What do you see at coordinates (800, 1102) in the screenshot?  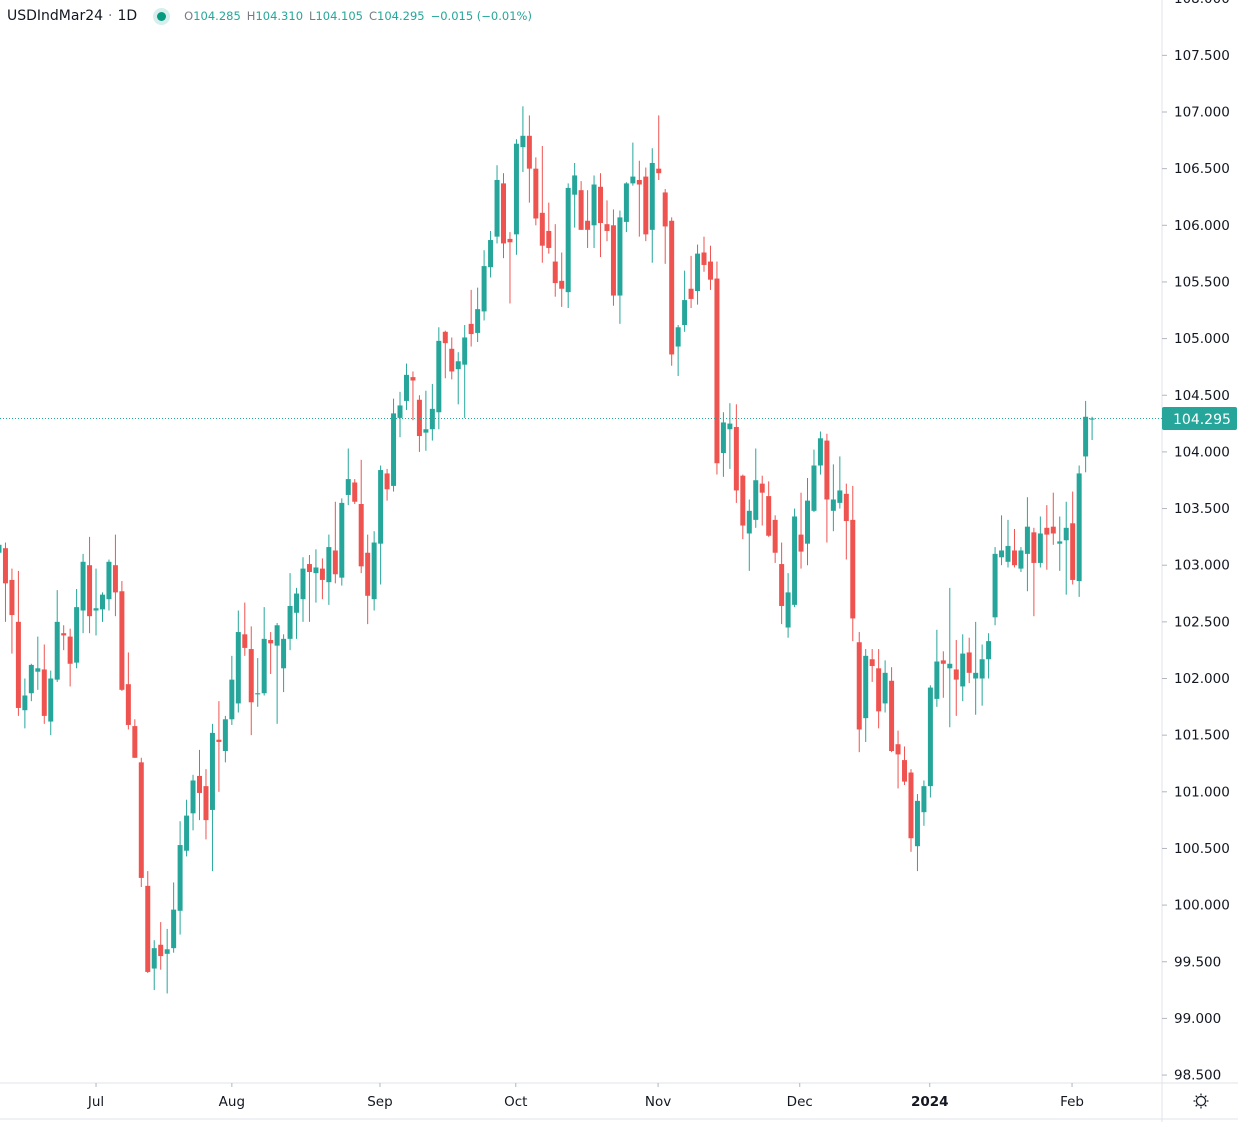 I see `time-tick-label: Dec` at bounding box center [800, 1102].